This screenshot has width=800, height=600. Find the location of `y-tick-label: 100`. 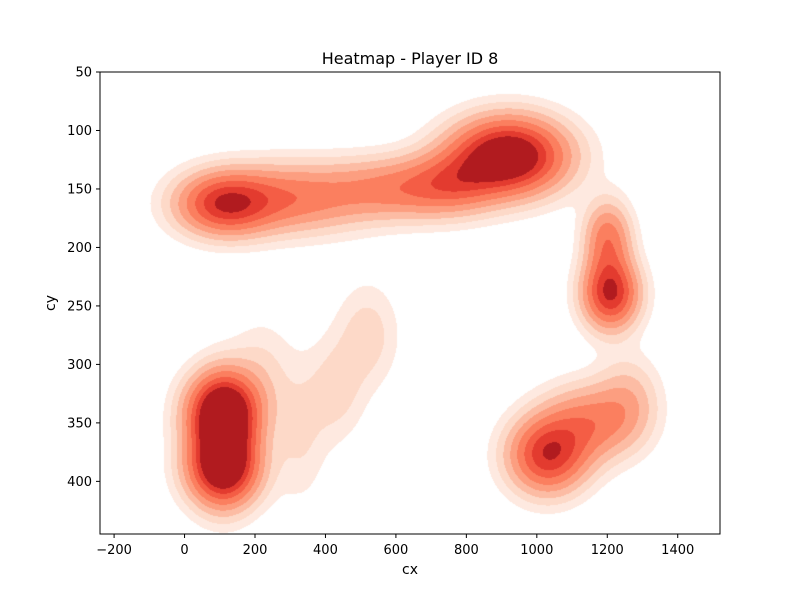

y-tick-label: 100 is located at coordinates (79, 131).